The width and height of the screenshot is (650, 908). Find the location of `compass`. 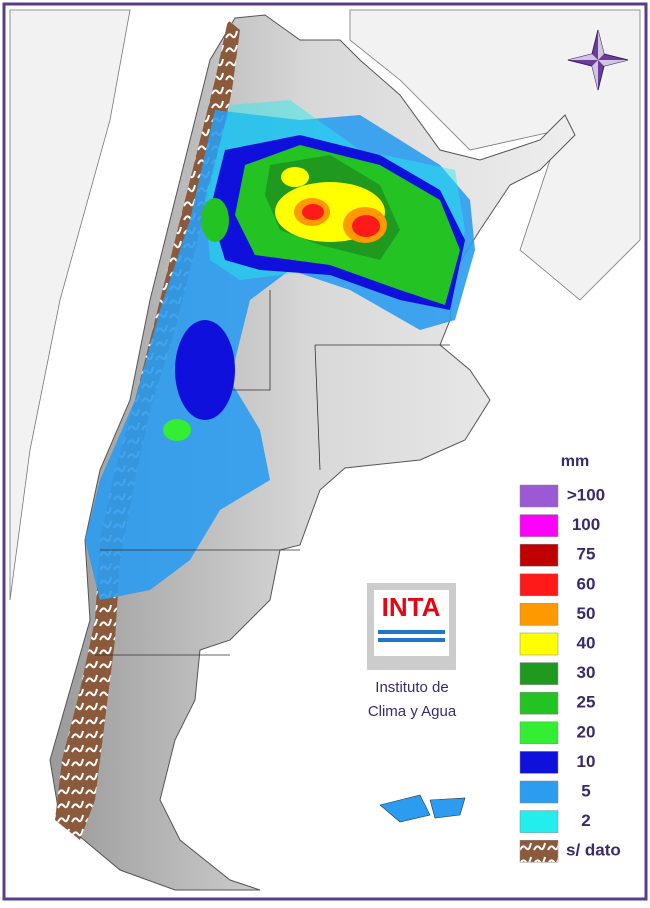

compass is located at coordinates (598, 60).